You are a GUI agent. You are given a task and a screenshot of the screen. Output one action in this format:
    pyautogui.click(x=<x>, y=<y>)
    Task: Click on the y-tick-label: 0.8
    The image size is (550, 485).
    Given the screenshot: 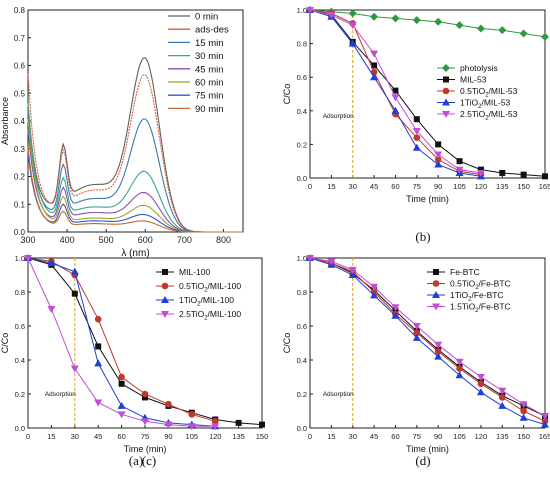 What is the action you would take?
    pyautogui.click(x=302, y=292)
    